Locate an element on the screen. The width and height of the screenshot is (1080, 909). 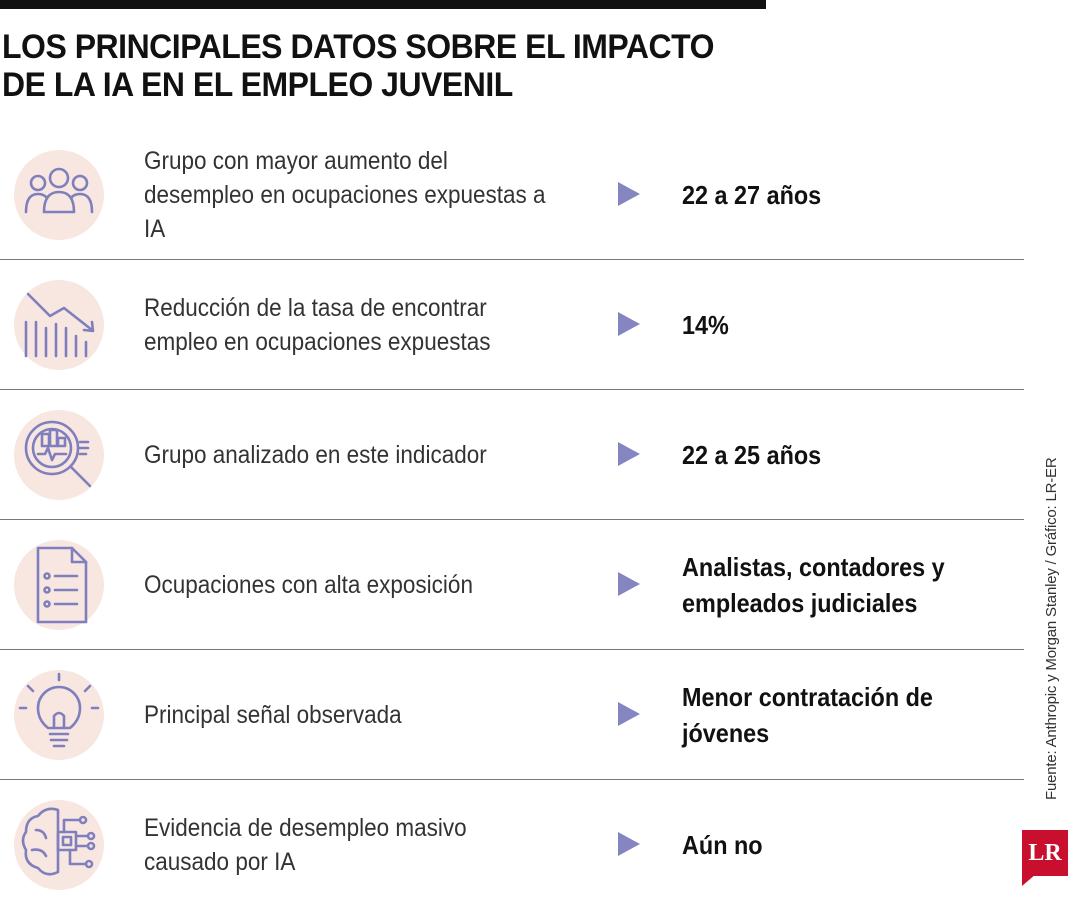
top-rule is located at coordinates (383, 4).